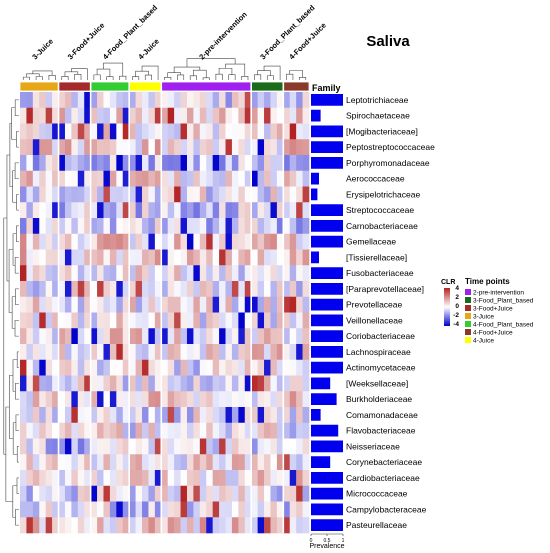  What do you see at coordinates (296, 86) in the screenshot?
I see `group-annotation-swatch` at bounding box center [296, 86].